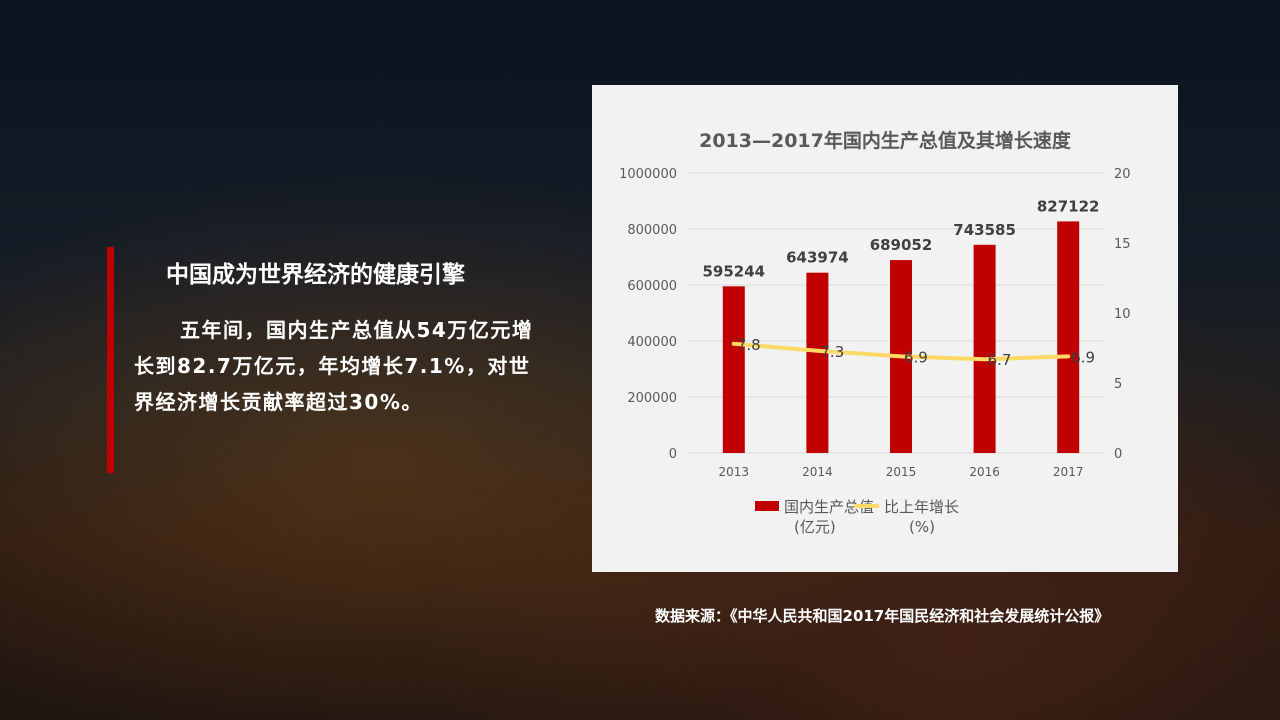 This screenshot has height=720, width=1280. Describe the element at coordinates (1118, 384) in the screenshot. I see `y2-tick-label: 5` at that location.